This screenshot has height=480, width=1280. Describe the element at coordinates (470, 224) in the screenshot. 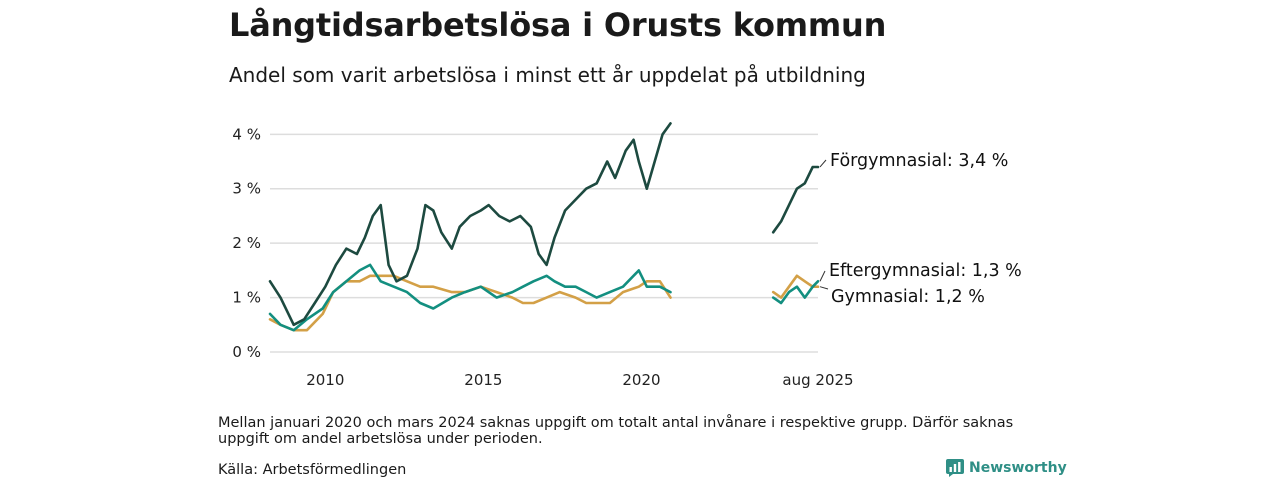

I see `series-line-förgymnasial-early` at that location.